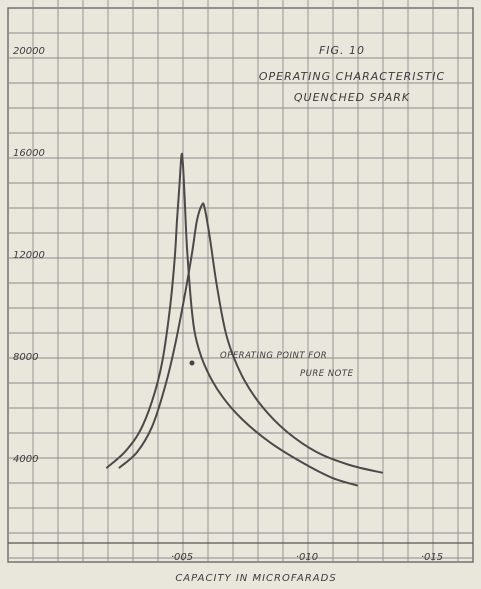  Describe the element at coordinates (432, 557) in the screenshot. I see `x-tick-label: ·015` at that location.